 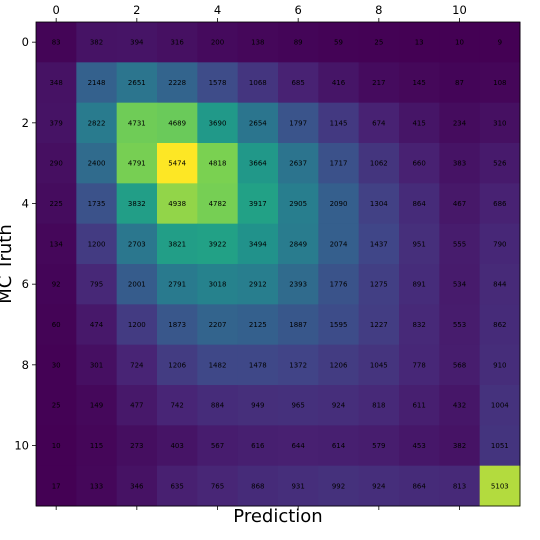 I want to click on cell-value-label: 1717, so click(x=339, y=164).